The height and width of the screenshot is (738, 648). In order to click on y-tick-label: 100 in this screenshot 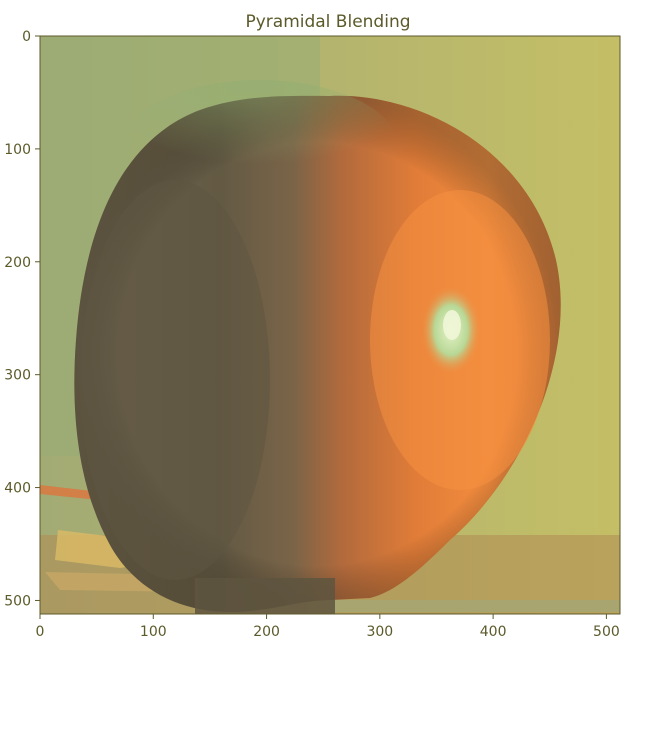, I will do `click(17, 150)`.